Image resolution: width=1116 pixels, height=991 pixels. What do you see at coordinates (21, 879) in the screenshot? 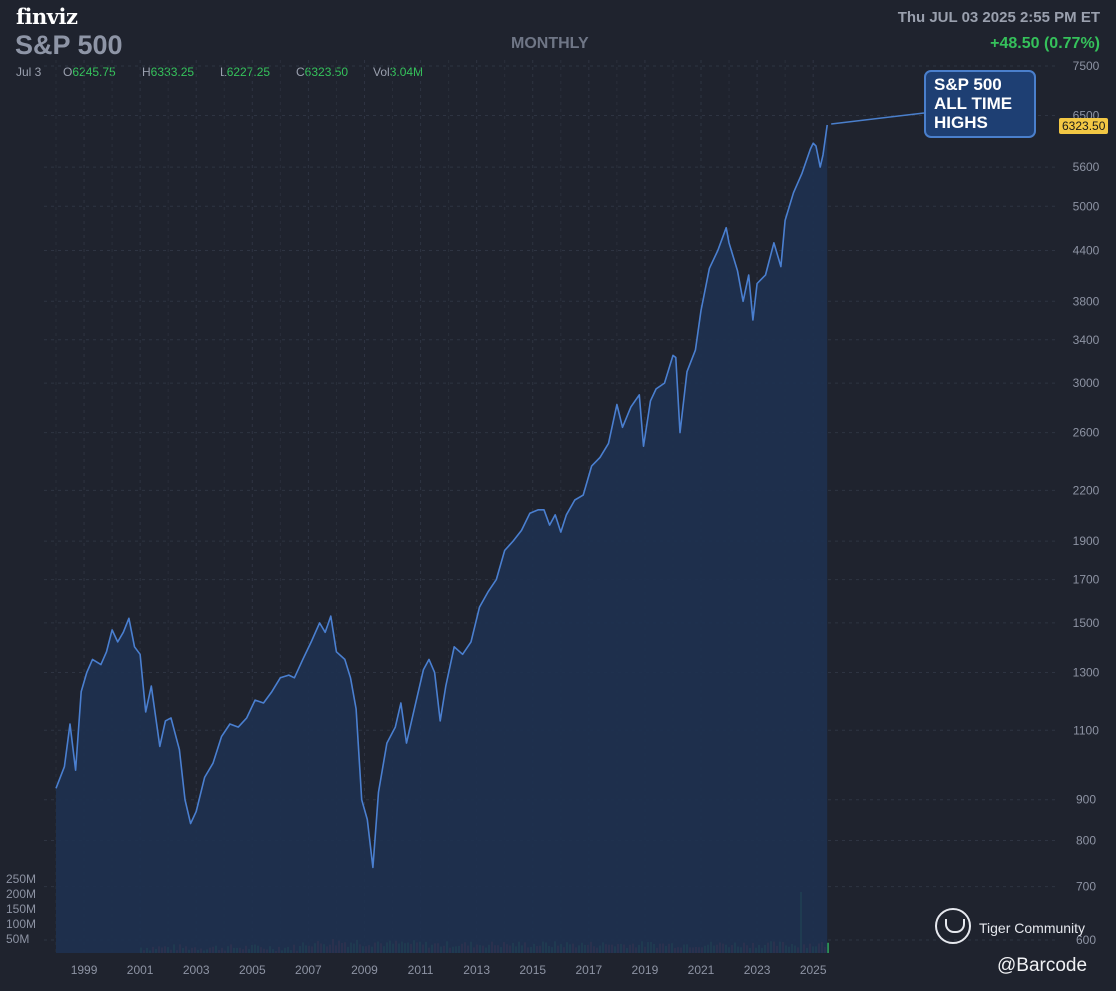
I see `volume-tick-label: 250M` at bounding box center [21, 879].